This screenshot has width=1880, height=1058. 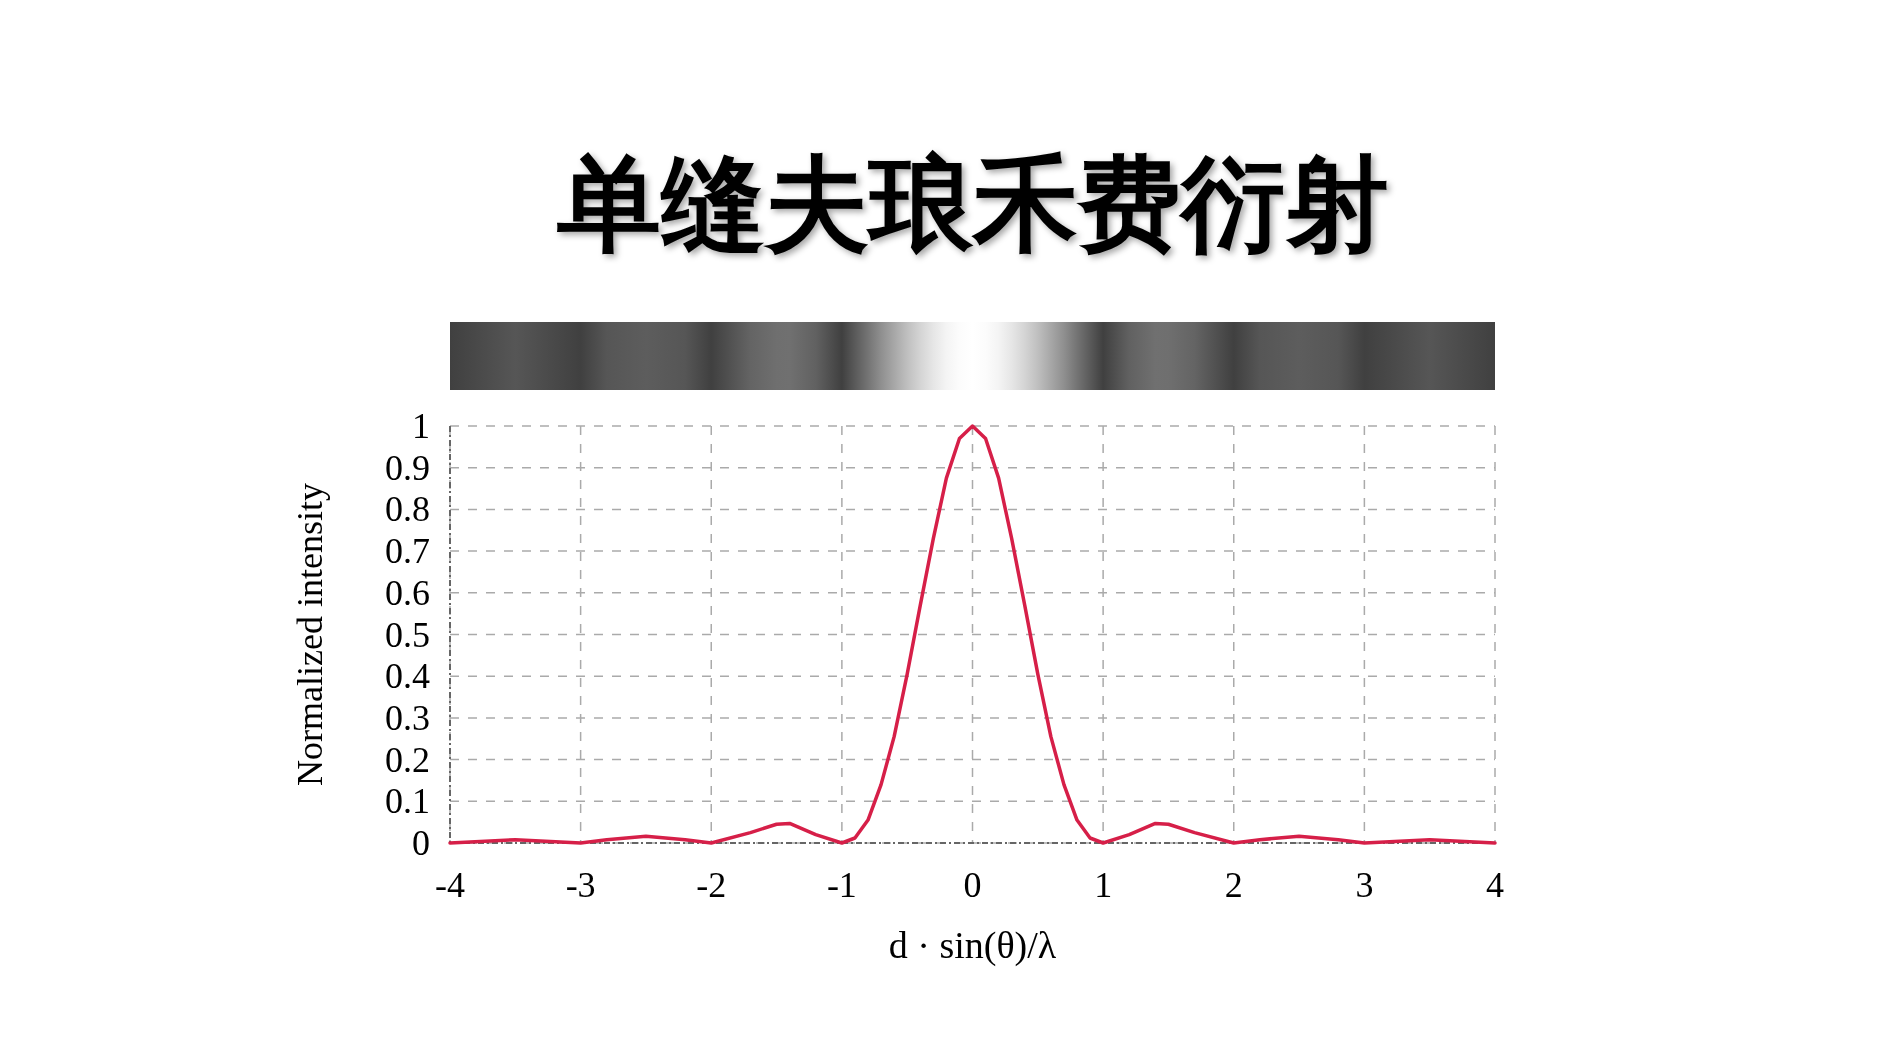 What do you see at coordinates (450, 885) in the screenshot?
I see `x-tick-label: -4` at bounding box center [450, 885].